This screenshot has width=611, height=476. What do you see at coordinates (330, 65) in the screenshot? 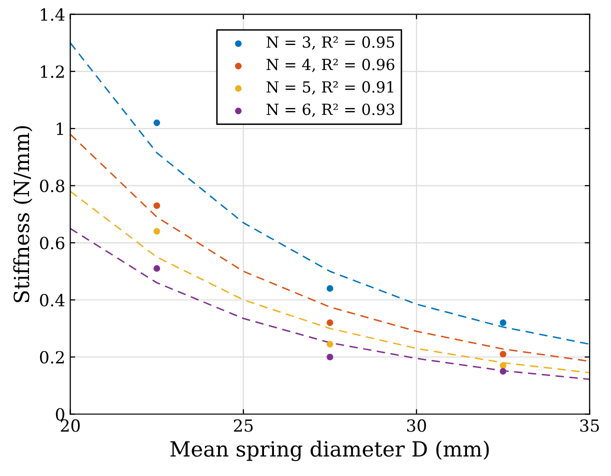
I see `legend-label: N = 4, R² = 0.96` at bounding box center [330, 65].